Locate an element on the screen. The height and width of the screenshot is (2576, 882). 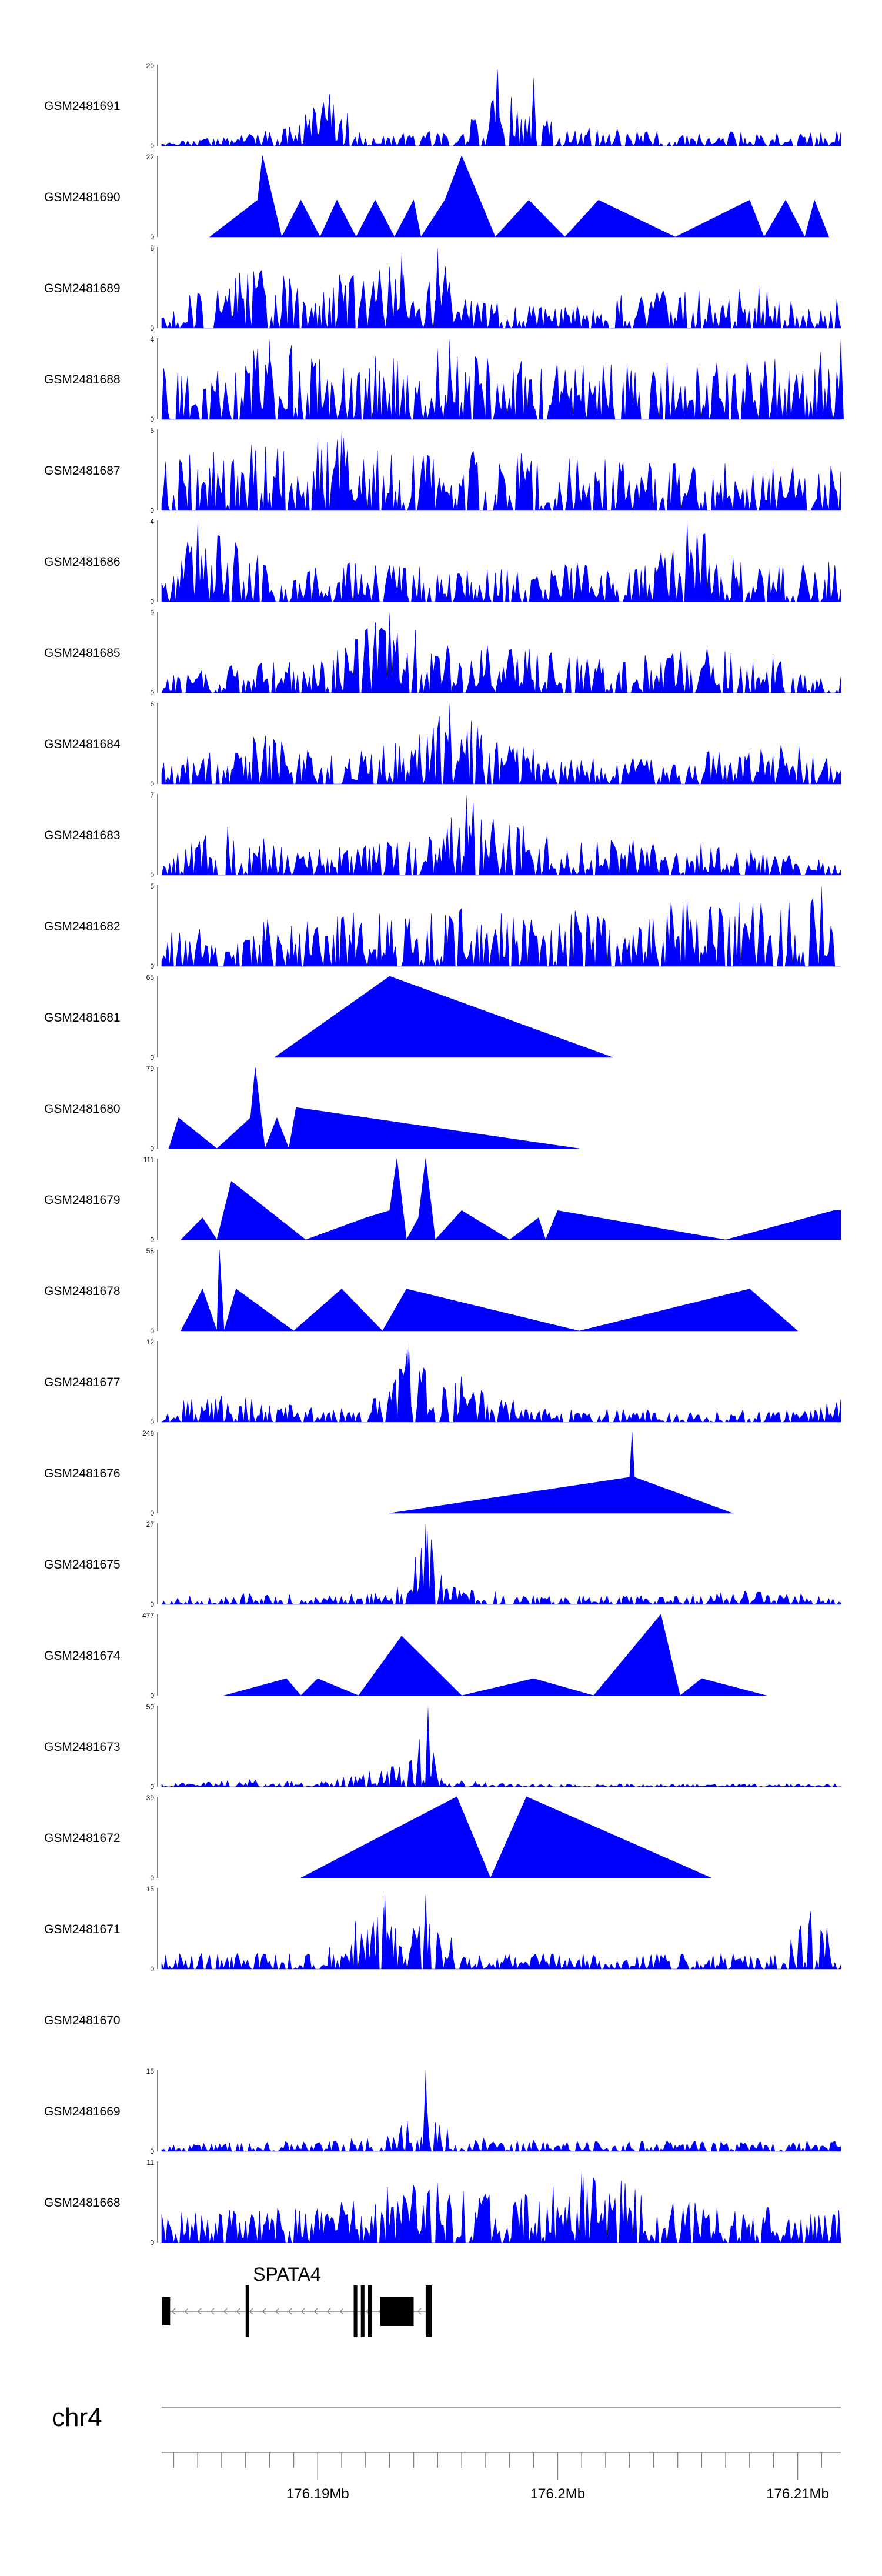
track-label: GSM2481668 is located at coordinates (82, 2203).